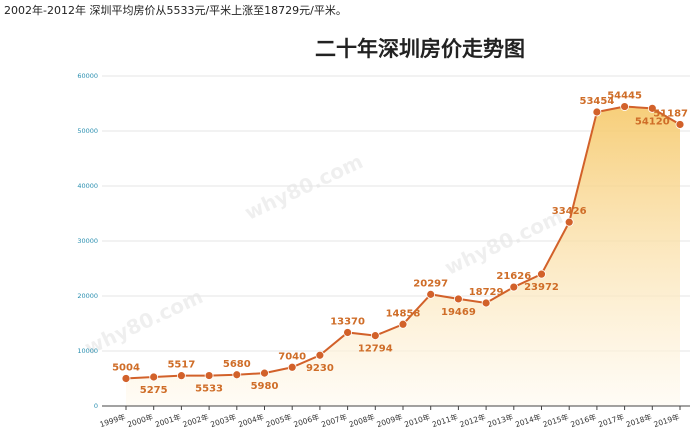  Describe the element at coordinates (500, 420) in the screenshot. I see `x-tick-label: 2013年` at that location.